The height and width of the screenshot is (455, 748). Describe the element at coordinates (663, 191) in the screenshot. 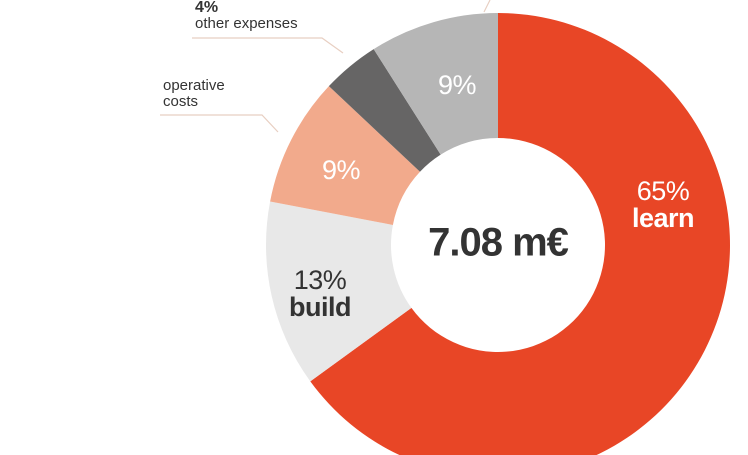

I see `value-label: 65%` at that location.